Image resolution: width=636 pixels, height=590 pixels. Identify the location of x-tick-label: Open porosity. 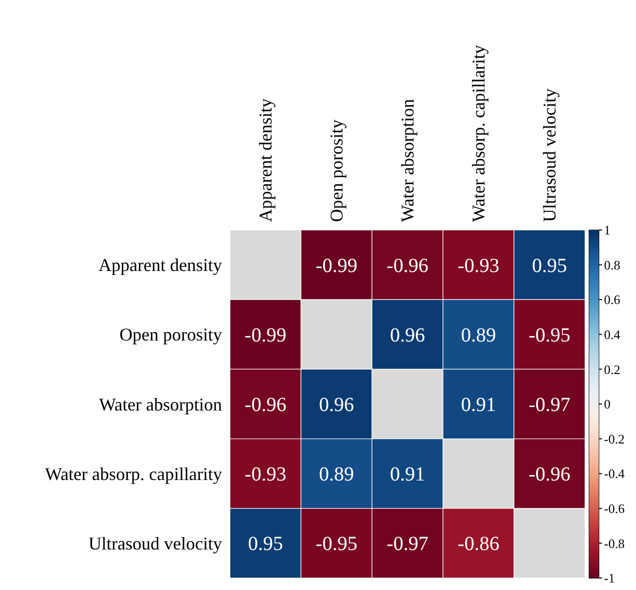
(336, 171).